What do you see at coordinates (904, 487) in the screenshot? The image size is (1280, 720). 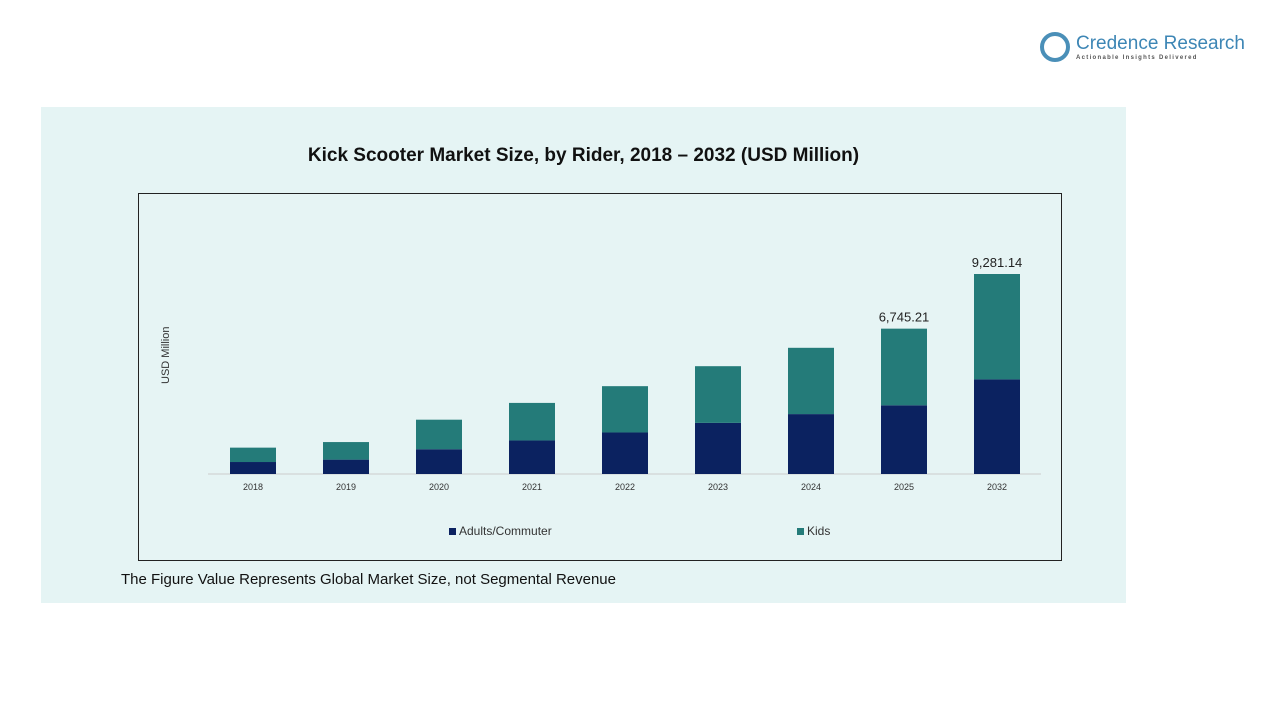 I see `x-tick-label: 2025` at bounding box center [904, 487].